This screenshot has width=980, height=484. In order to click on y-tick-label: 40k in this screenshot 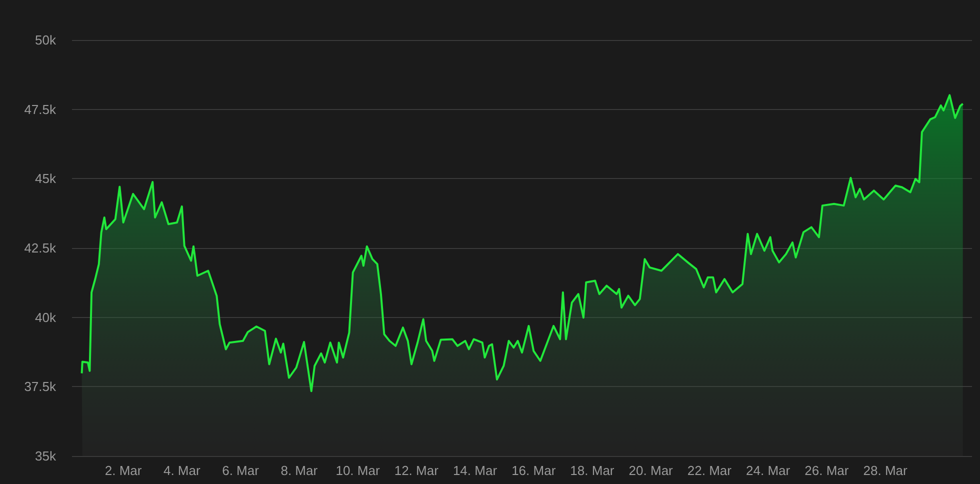, I will do `click(45, 317)`.